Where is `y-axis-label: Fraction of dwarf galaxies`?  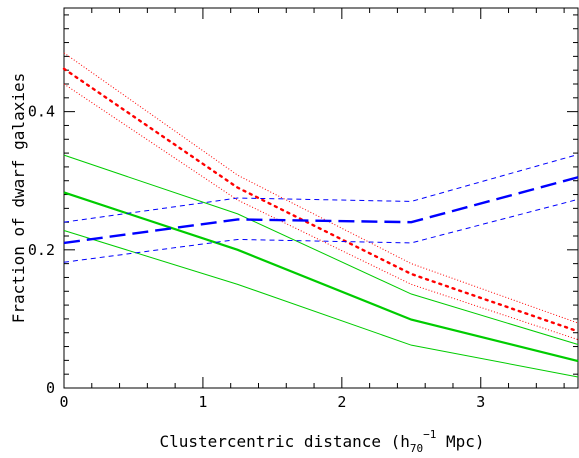
y-axis-label: Fraction of dwarf galaxies is located at coordinates (18, 198).